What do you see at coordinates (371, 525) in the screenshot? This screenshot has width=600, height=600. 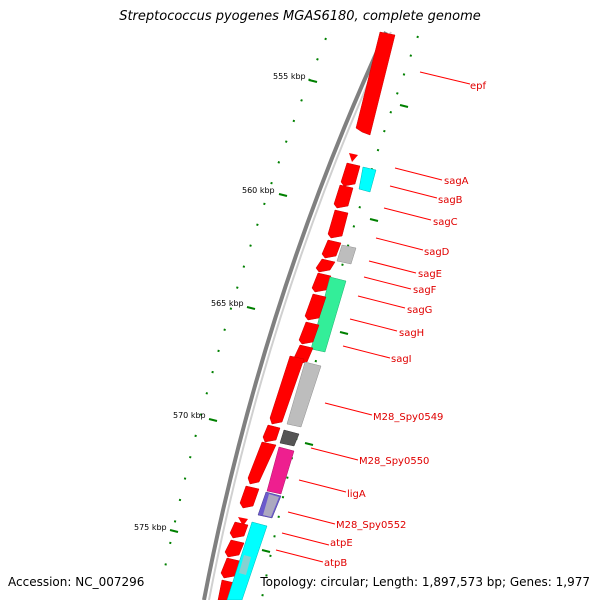 I see `gene-label-M28_Spy0552: M28_Spy0552` at bounding box center [371, 525].